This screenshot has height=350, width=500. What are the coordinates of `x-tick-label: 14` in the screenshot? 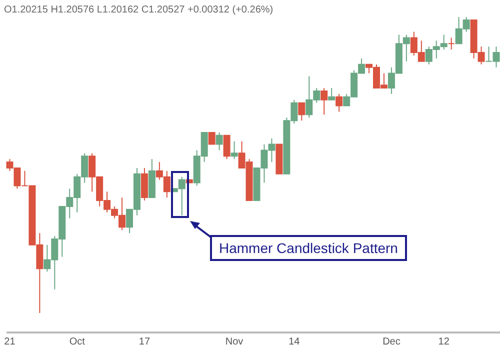 It's located at (294, 342).